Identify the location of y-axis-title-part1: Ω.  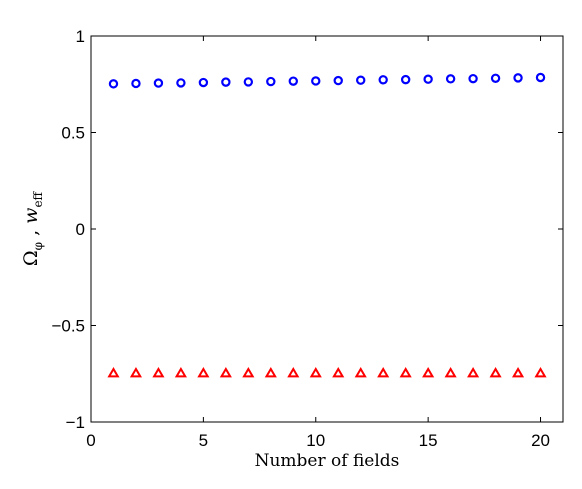
(31, 258).